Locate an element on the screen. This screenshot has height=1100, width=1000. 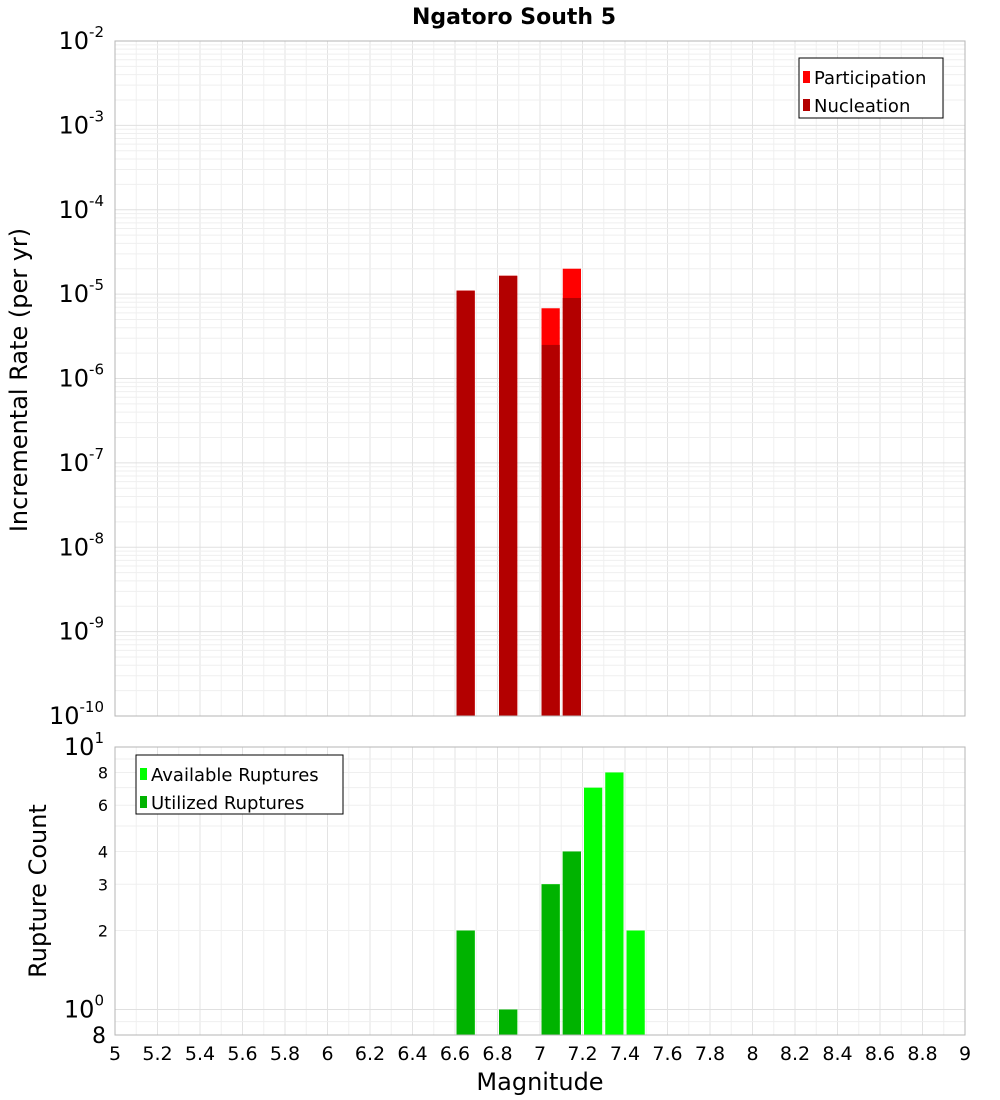
bar-utilized-ruptures-7.15 is located at coordinates (571, 943).